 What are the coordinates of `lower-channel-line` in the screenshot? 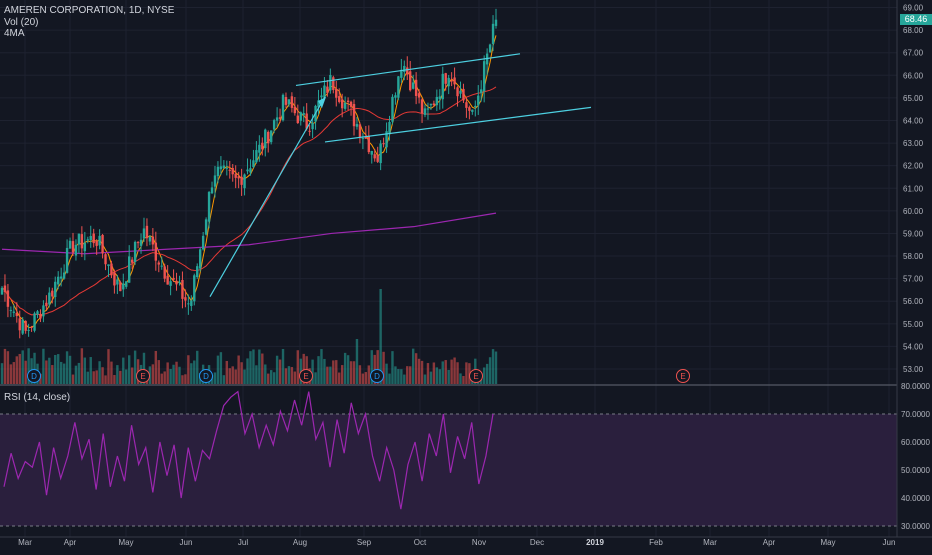 It's located at (458, 124).